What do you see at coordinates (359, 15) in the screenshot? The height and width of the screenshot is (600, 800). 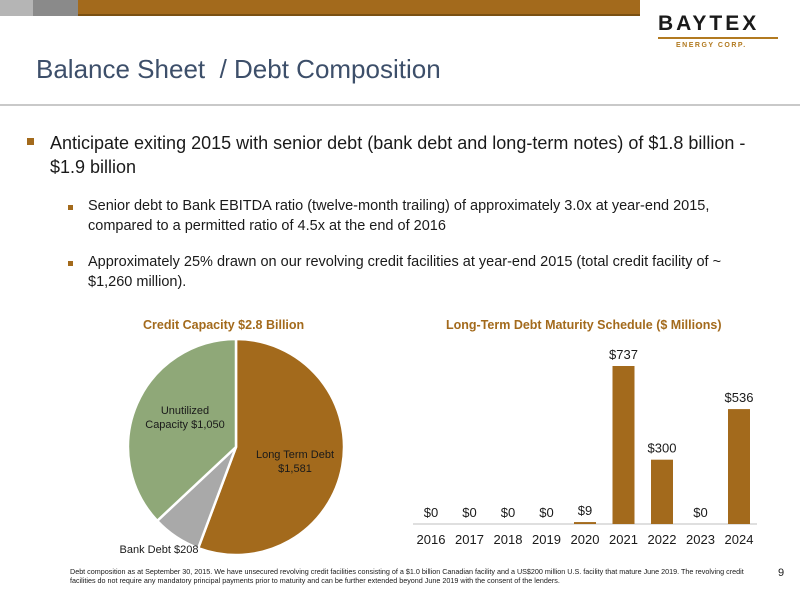 I see `accent-line` at bounding box center [359, 15].